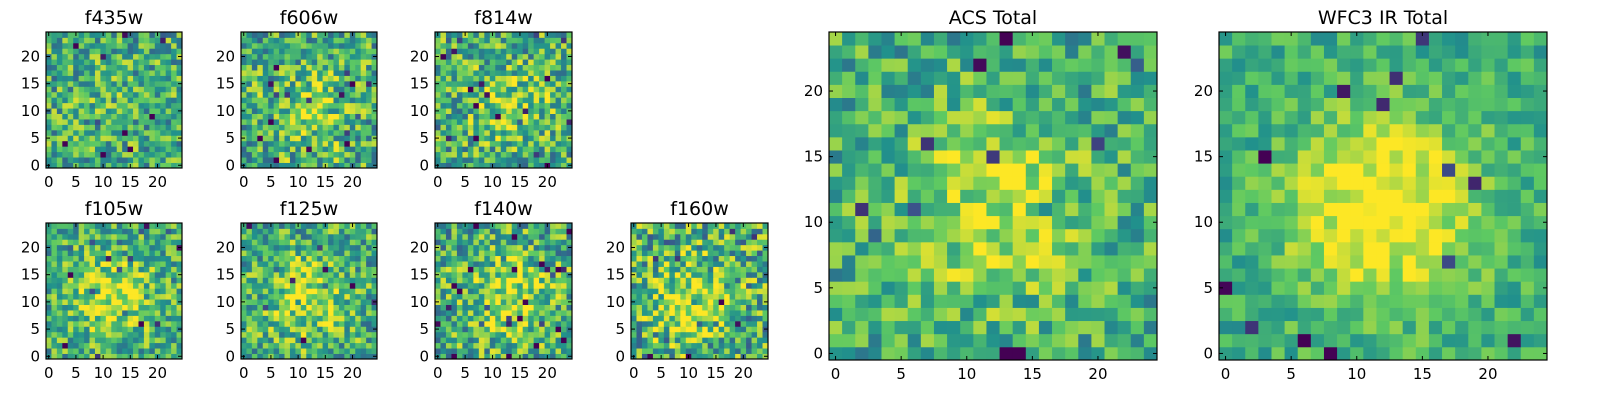 Image resolution: width=1600 pixels, height=400 pixels. I want to click on x-tick-label: 5, so click(76, 373).